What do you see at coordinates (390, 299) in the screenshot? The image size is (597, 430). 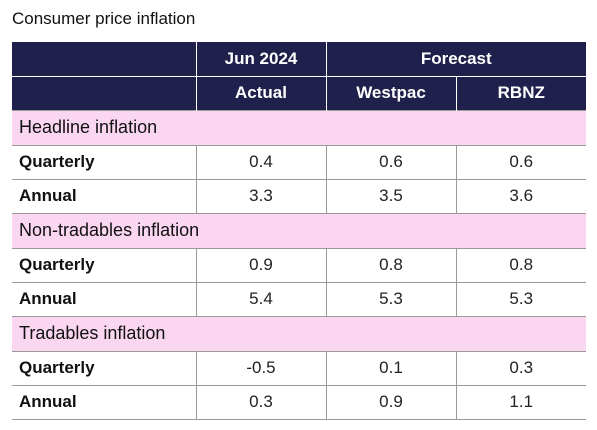 I see `cell-westpac: 5.3` at bounding box center [390, 299].